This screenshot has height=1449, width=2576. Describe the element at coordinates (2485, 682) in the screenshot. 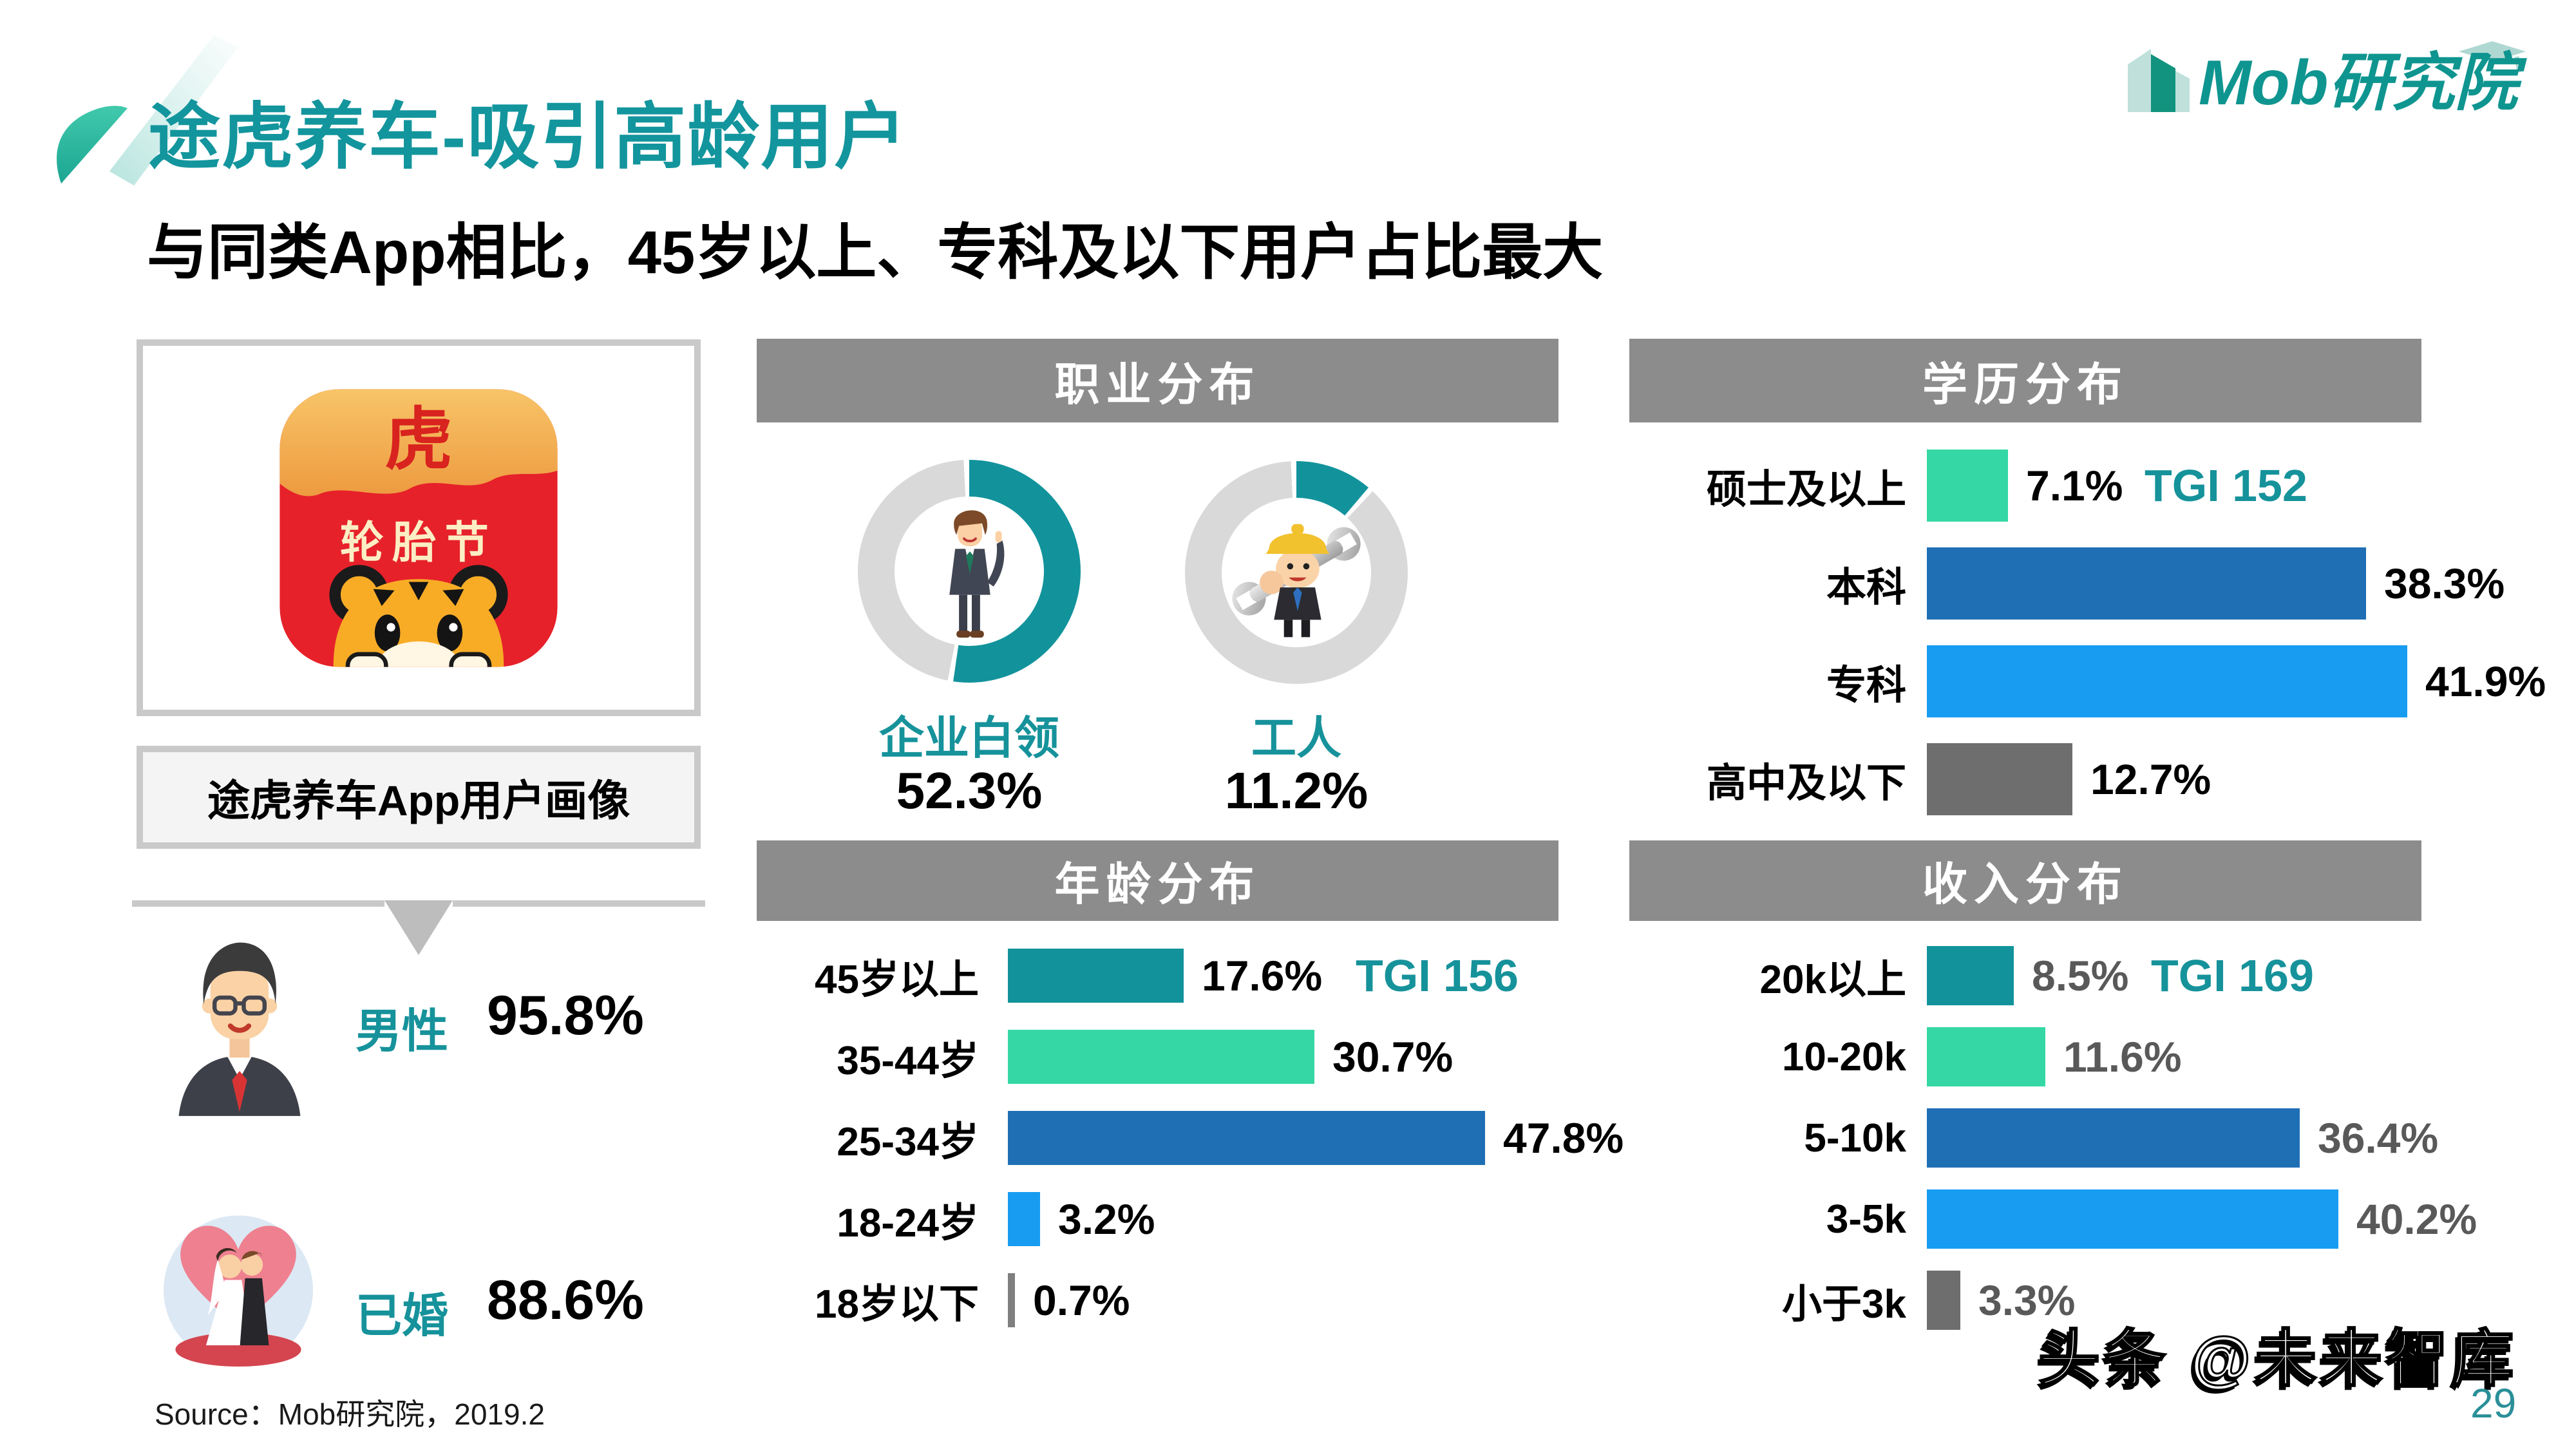

I see `value-label: 41.9%` at that location.